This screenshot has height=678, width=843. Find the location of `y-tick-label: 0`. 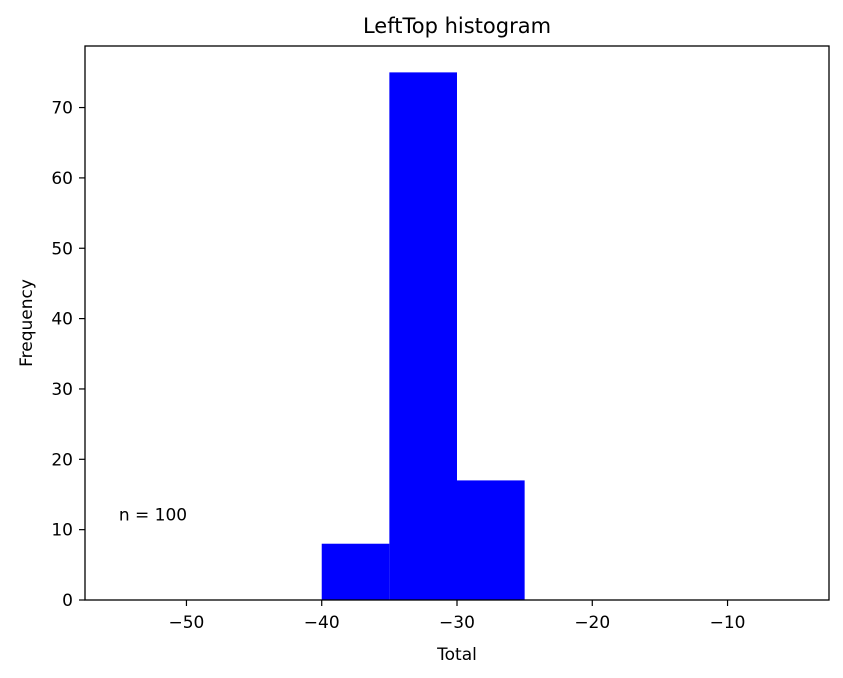

y-tick-label: 0 is located at coordinates (67, 601).